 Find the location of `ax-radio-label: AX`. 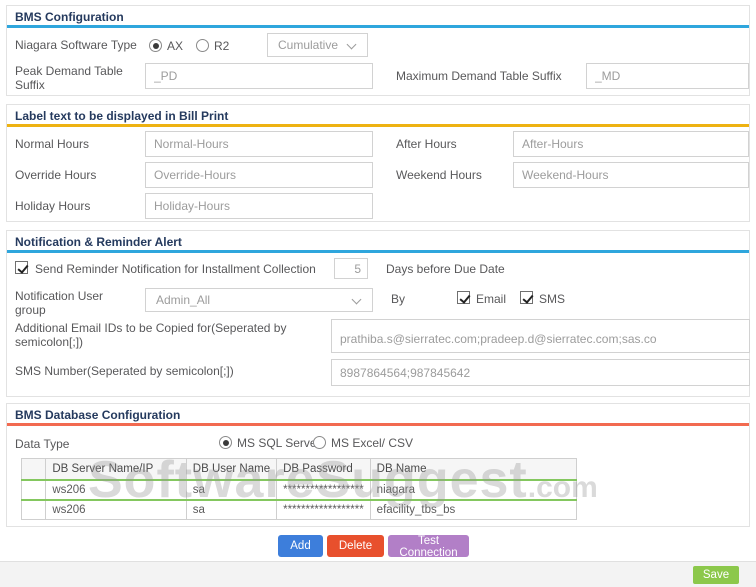

ax-radio-label: AX is located at coordinates (175, 46).